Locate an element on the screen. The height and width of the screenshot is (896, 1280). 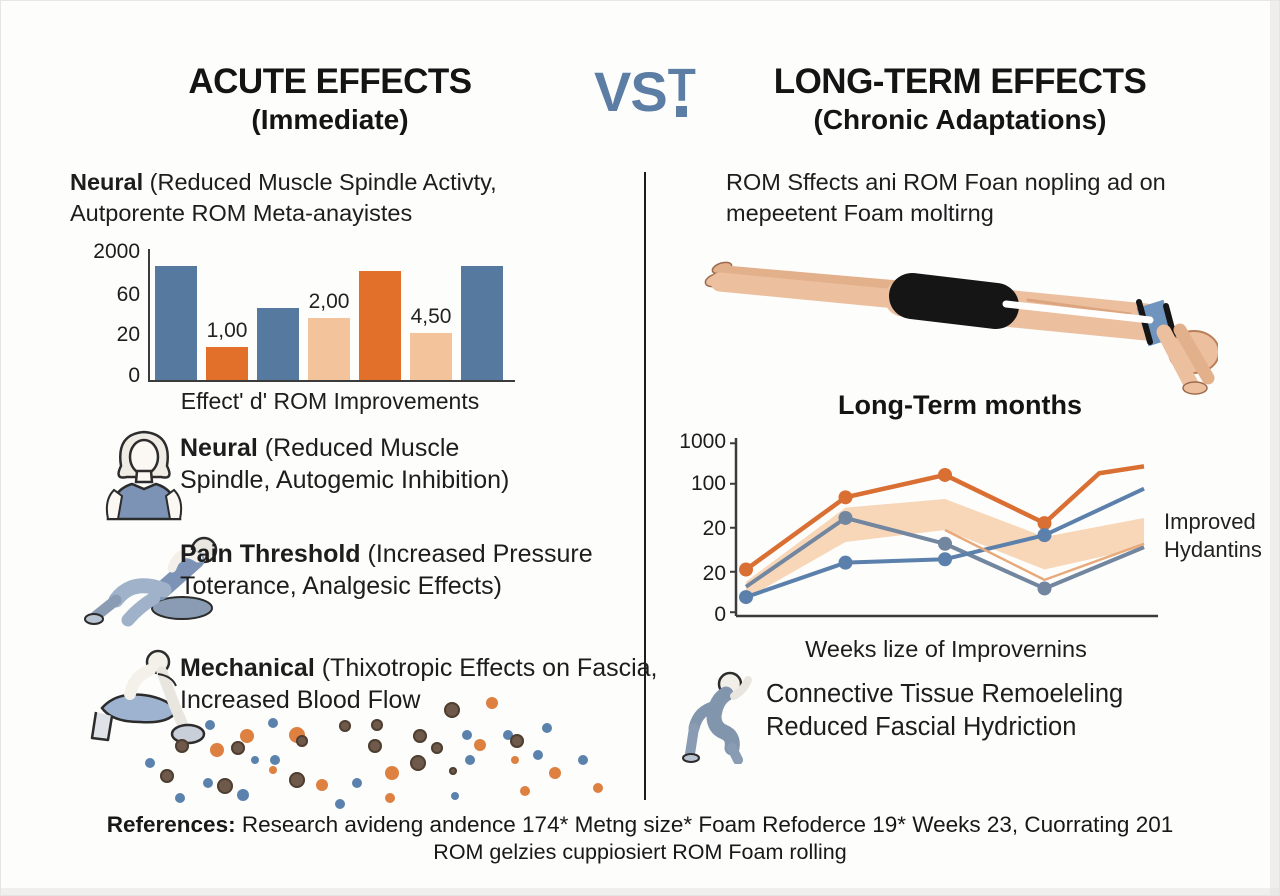
bar-chart-y-axis: 2000 60 20 0 is located at coordinates (114, 313).